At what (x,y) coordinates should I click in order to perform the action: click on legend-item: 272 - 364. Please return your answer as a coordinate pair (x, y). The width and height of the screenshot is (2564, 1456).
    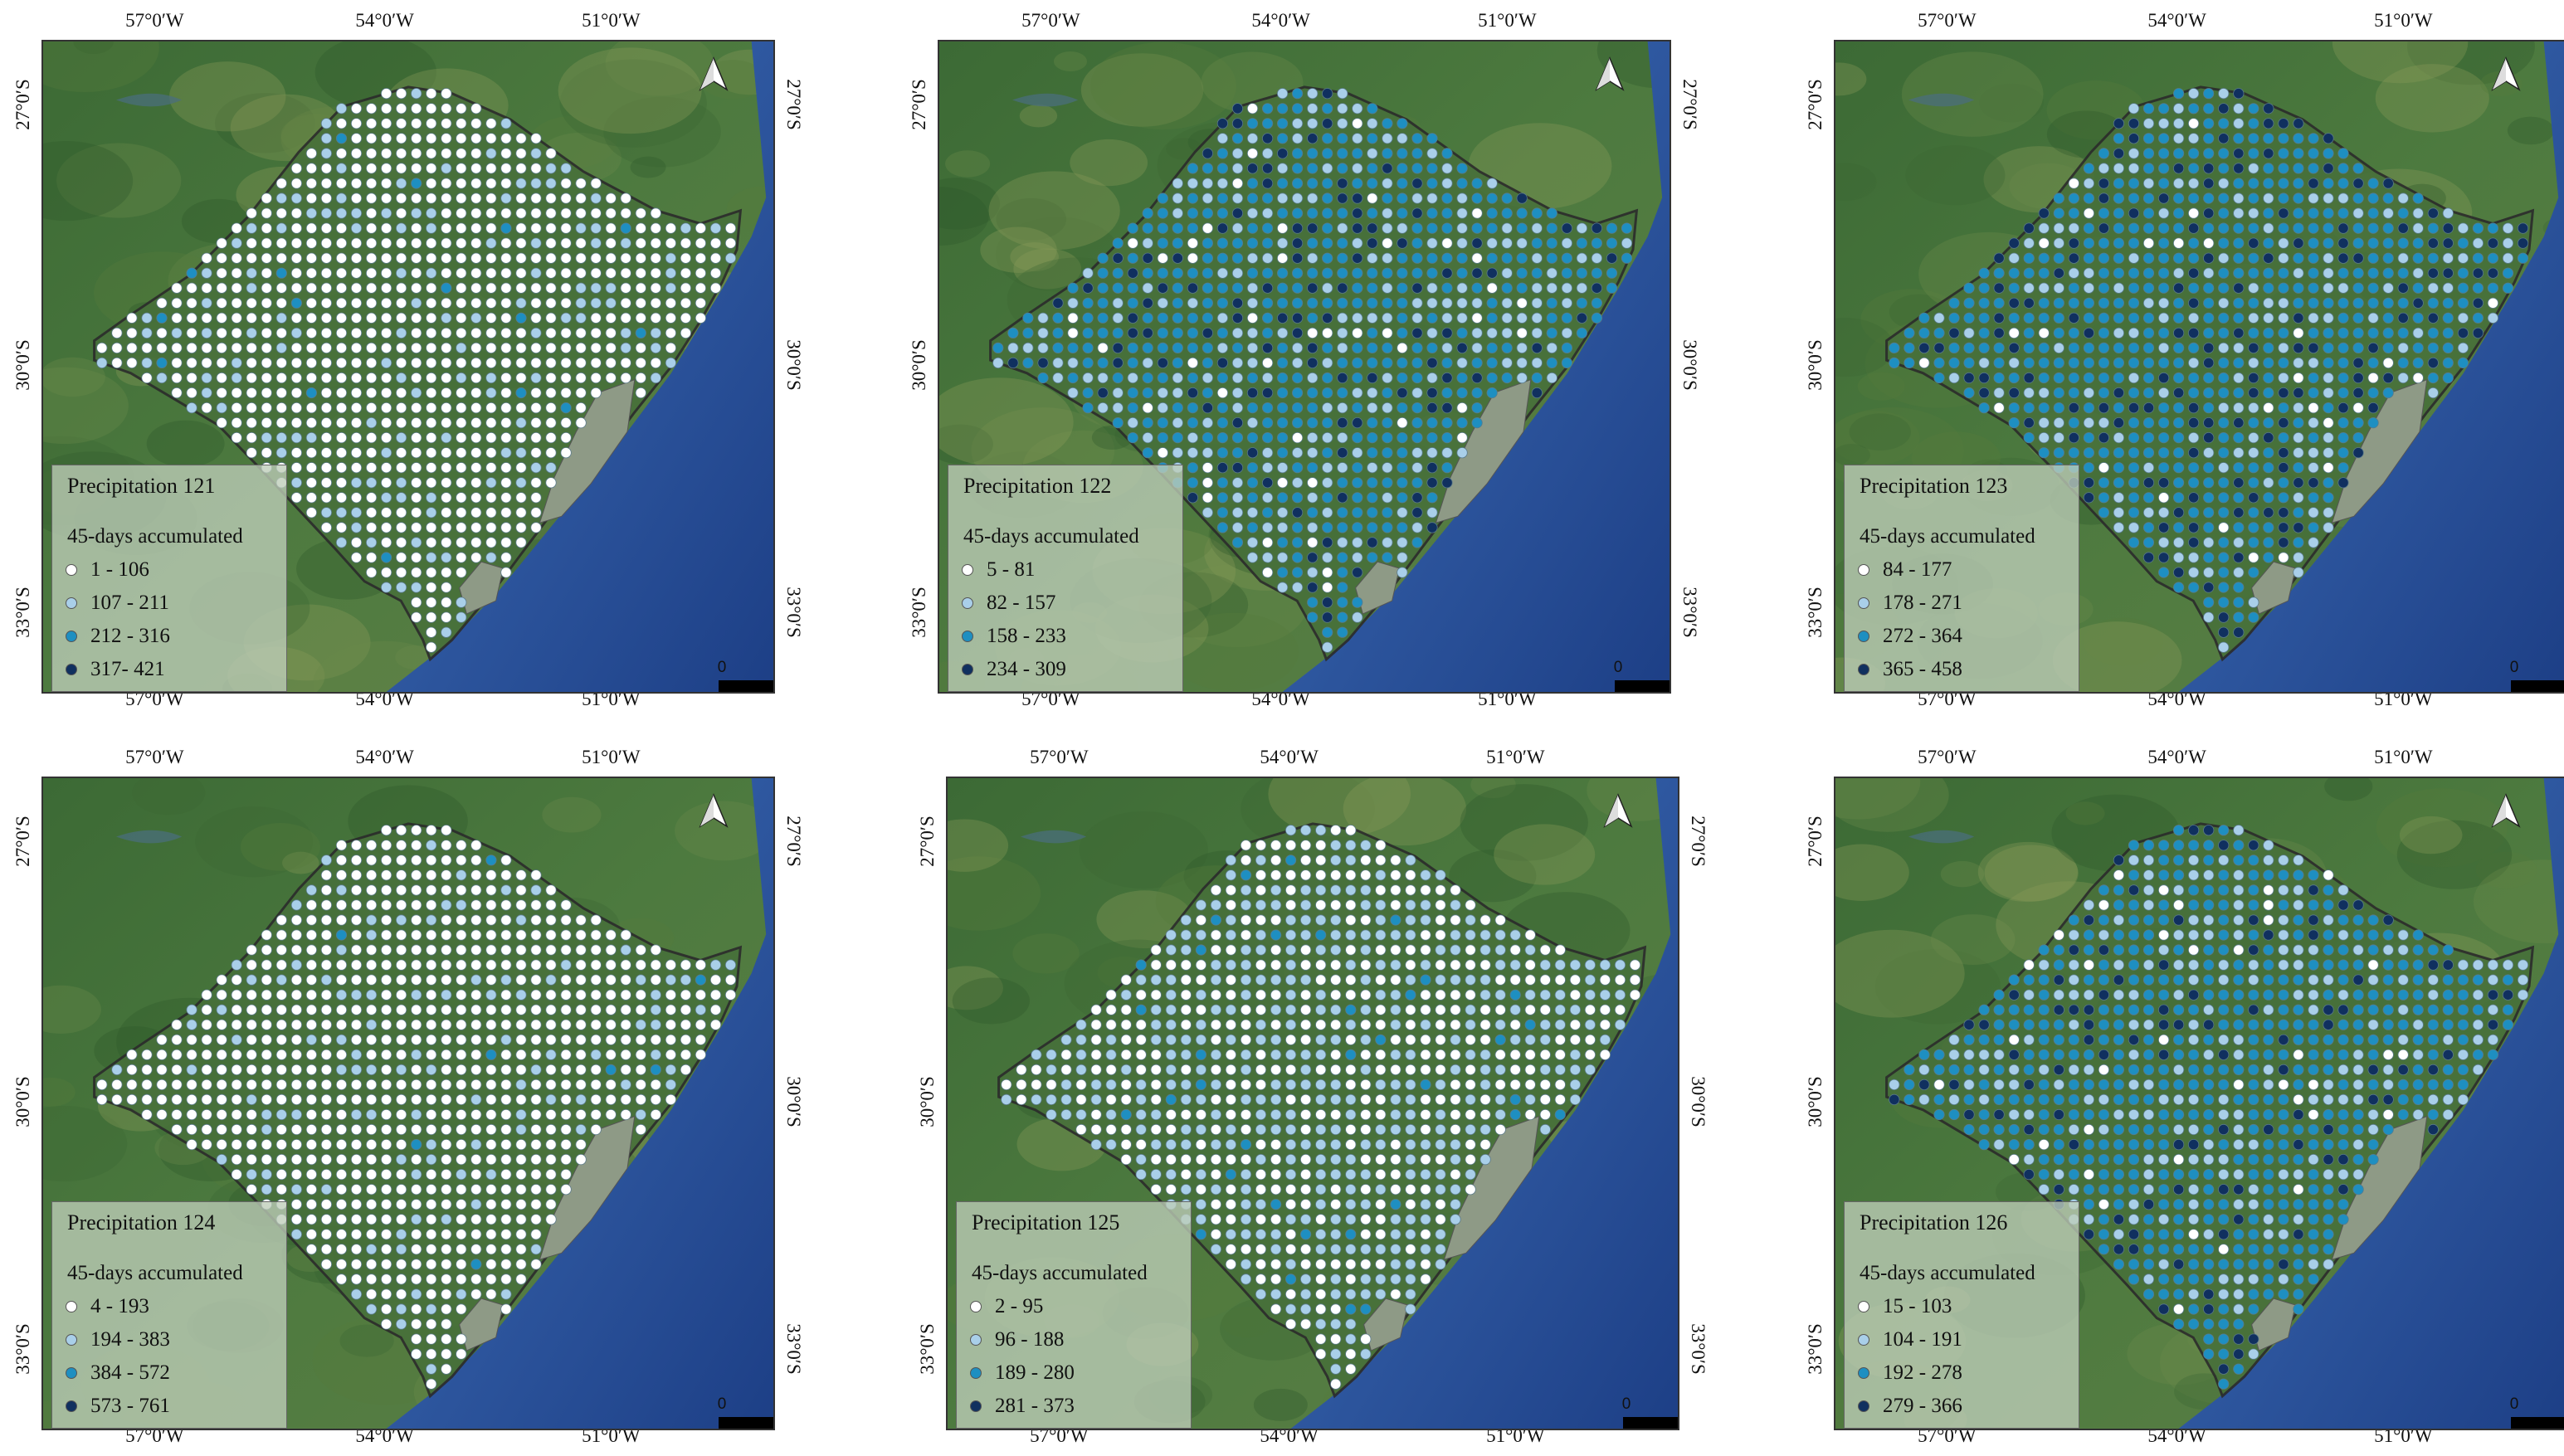
    Looking at the image, I should click on (1910, 636).